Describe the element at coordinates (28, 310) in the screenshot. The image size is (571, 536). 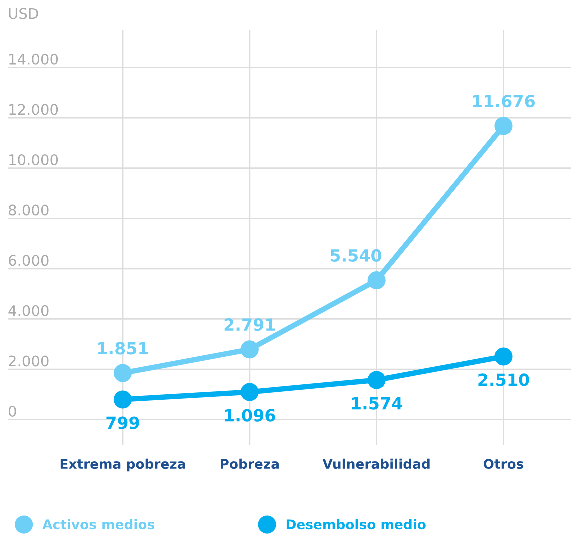
I see `y-tick-label: 4.000` at that location.